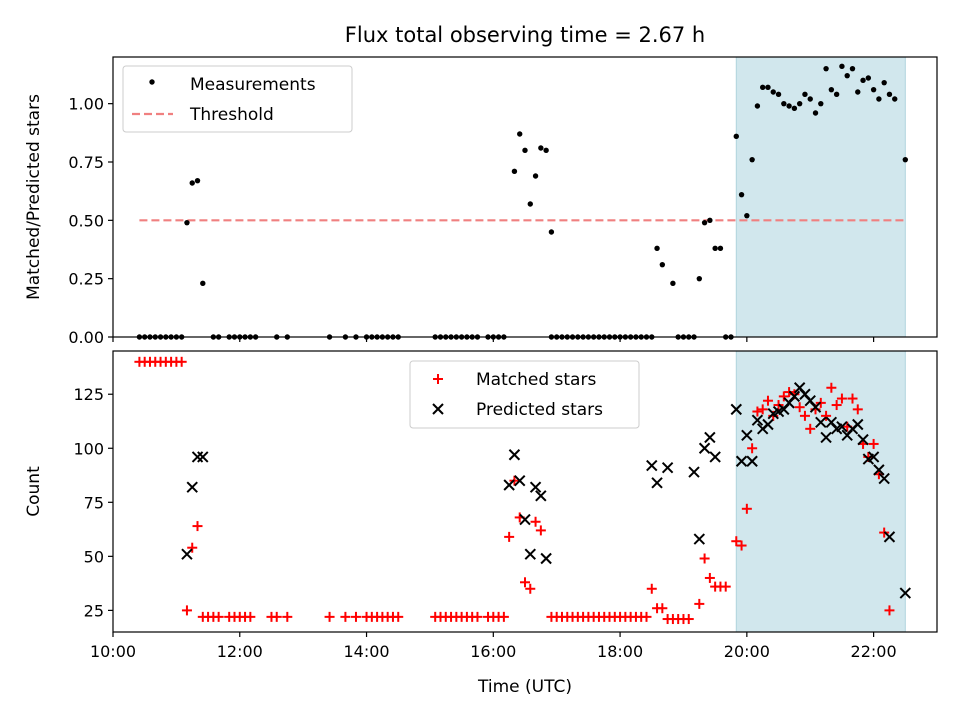  I want to click on y-tick-label: 75, so click(94, 502).